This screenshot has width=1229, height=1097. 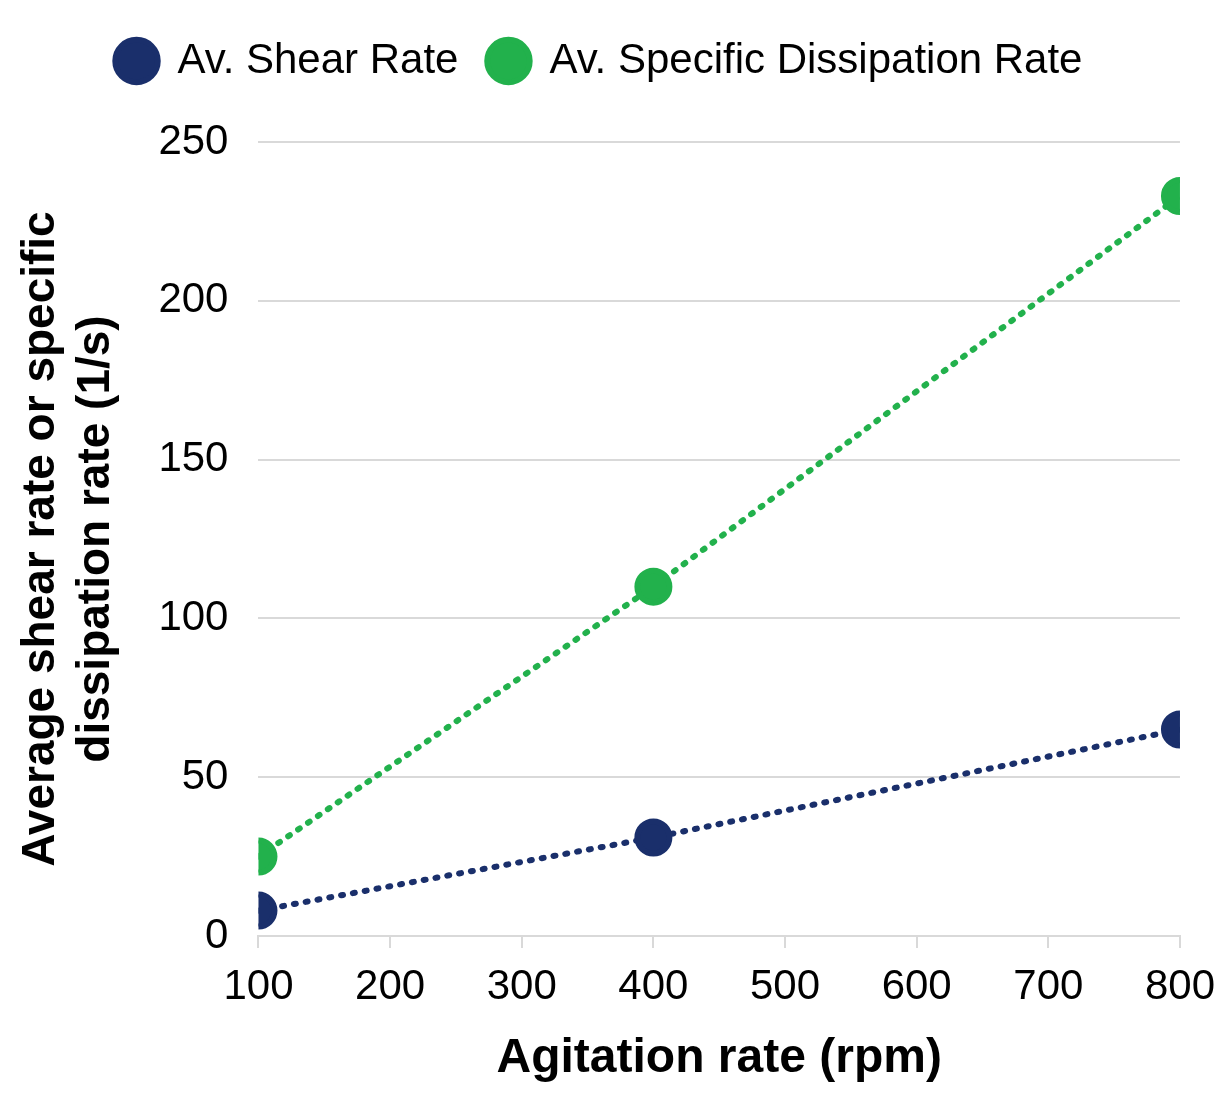 What do you see at coordinates (258, 984) in the screenshot?
I see `x-tick-label: 100` at bounding box center [258, 984].